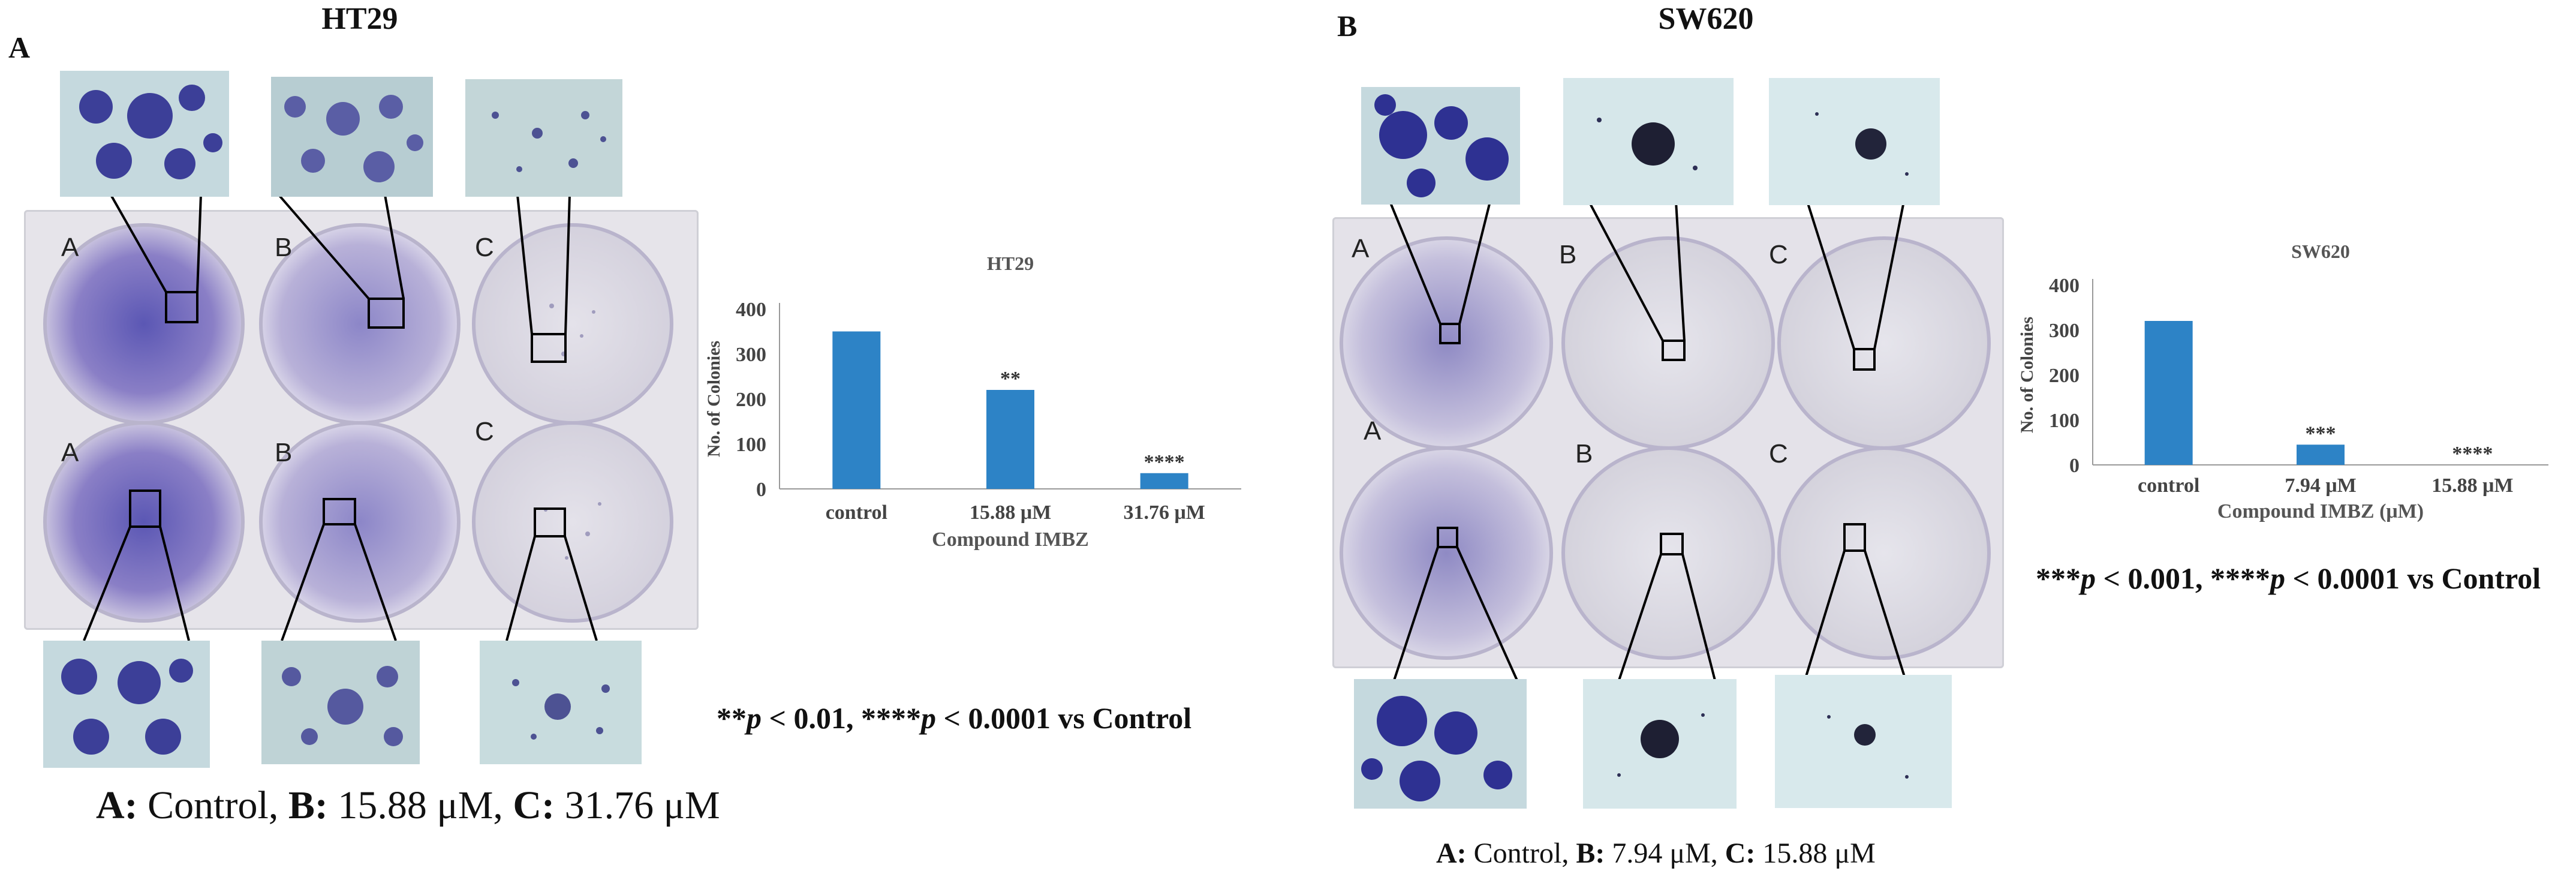  I want to click on x-tick-label: 31.76 μM, so click(1164, 512).